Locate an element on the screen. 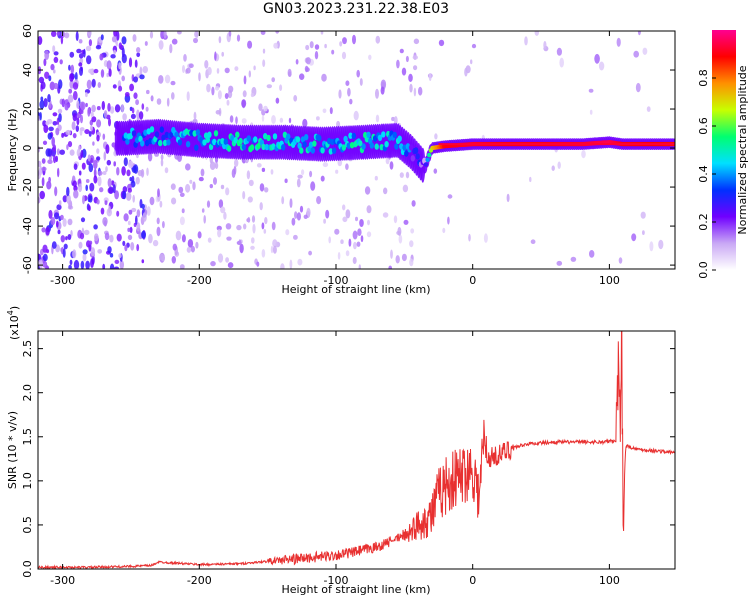  chart-title: GN03.2023.231.22.38.E03 is located at coordinates (356, 9).